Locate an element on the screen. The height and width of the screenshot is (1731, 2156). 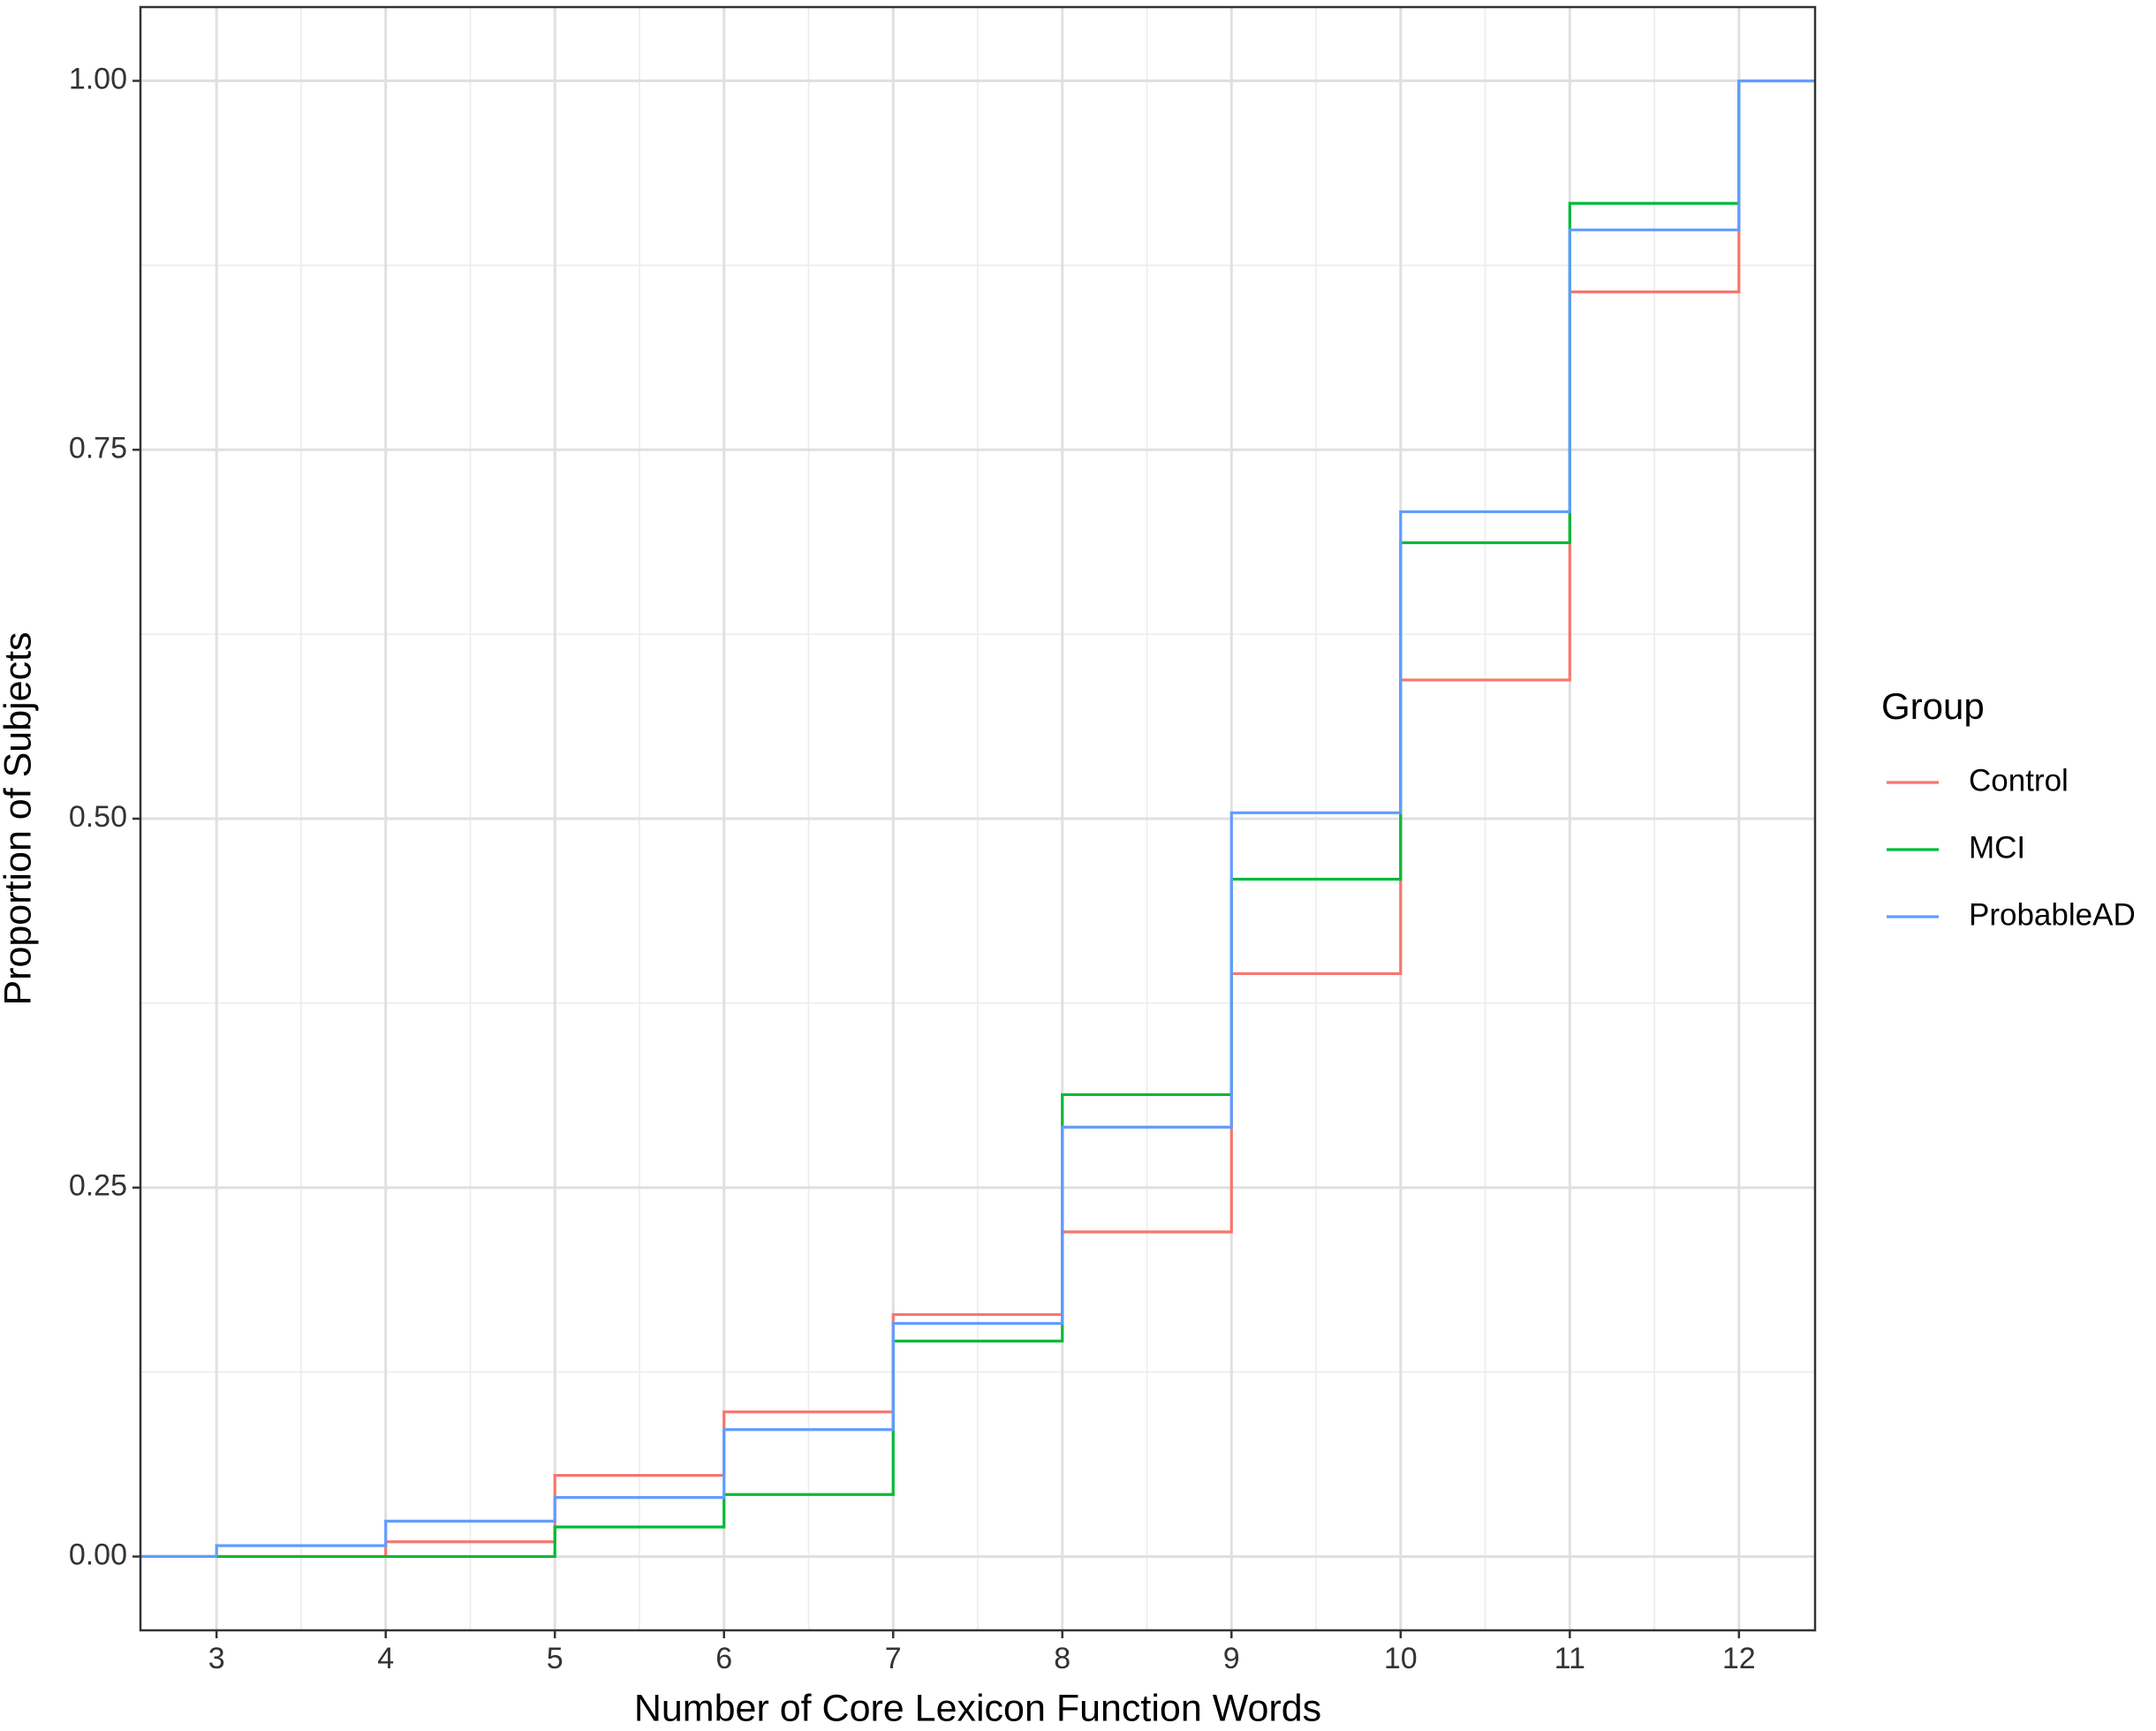
legend-label: MCI is located at coordinates (1997, 848).